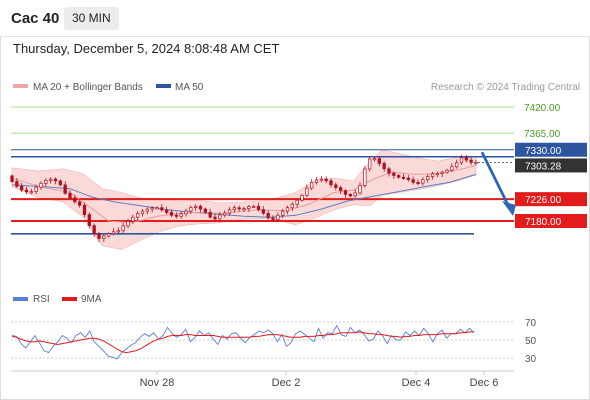 The height and width of the screenshot is (400, 590). Describe the element at coordinates (505, 87) in the screenshot. I see `attribution: Research © 2024 Trading Central` at that location.